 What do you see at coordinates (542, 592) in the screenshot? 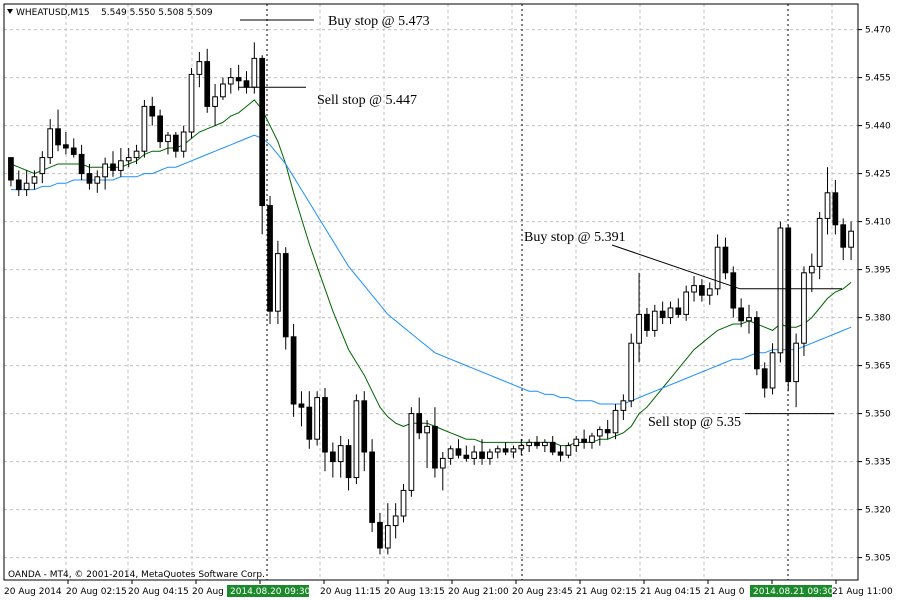
I see `time-tick-label: 20 Aug 23:45` at bounding box center [542, 592].